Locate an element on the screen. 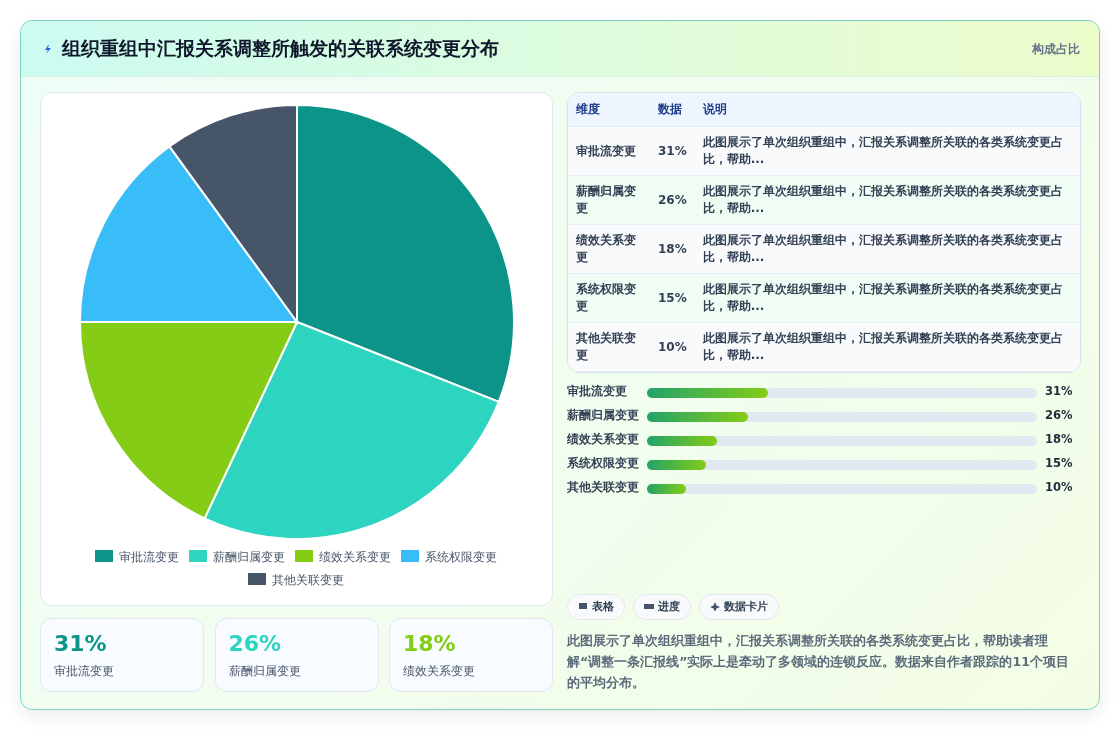 The height and width of the screenshot is (731, 1120). text: 绩效关系变更 is located at coordinates (439, 671).